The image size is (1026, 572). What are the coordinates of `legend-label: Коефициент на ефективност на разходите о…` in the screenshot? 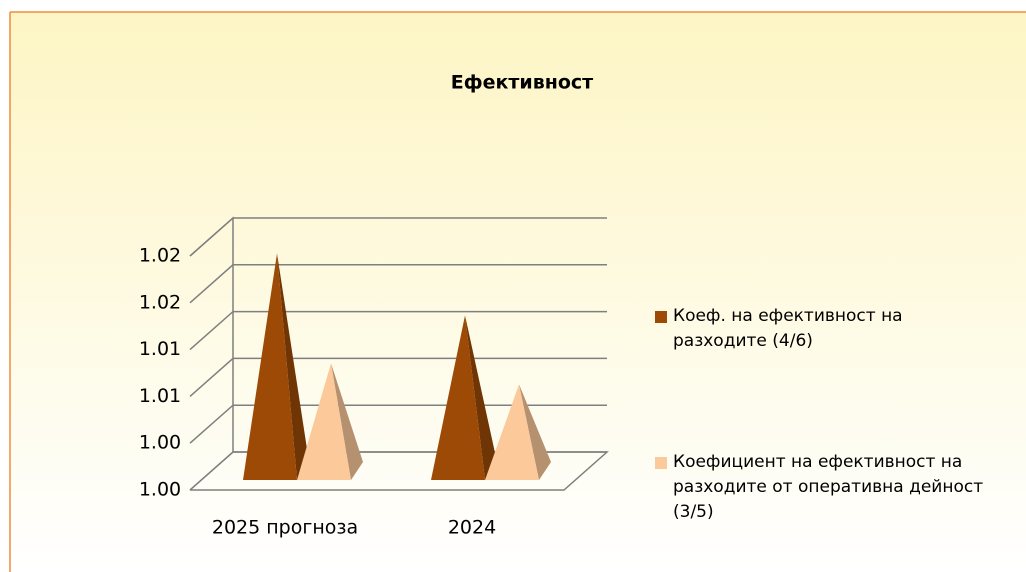 It's located at (828, 487).